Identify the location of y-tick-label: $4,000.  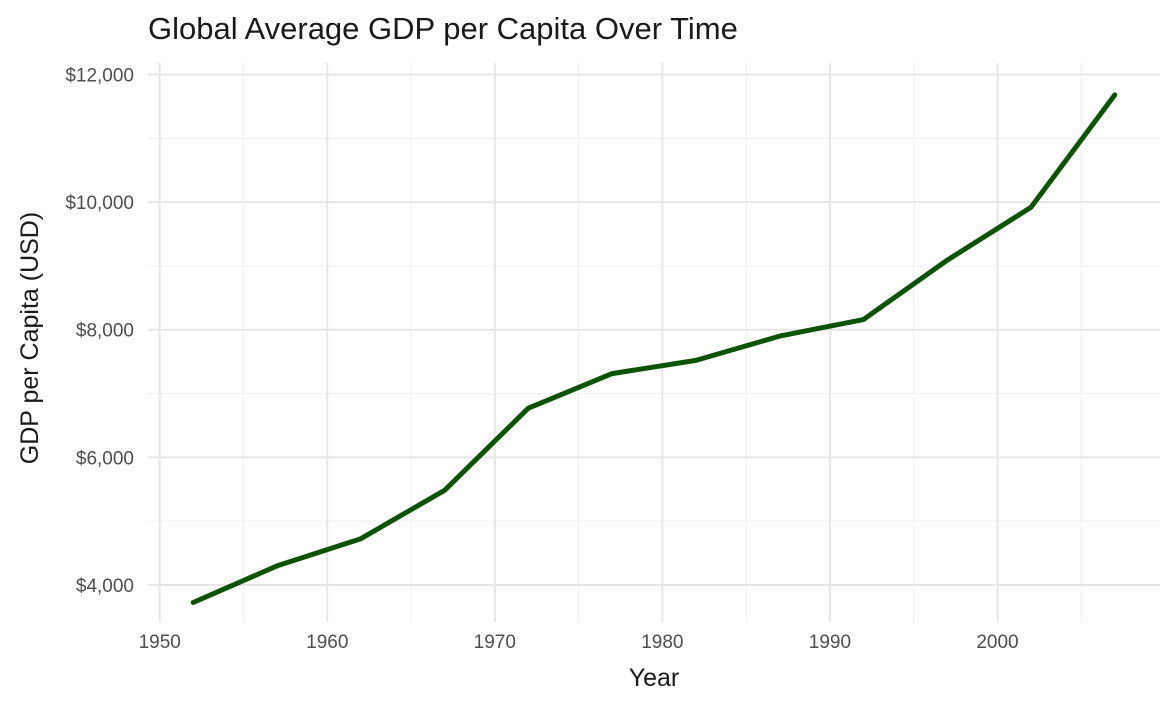
(105, 586).